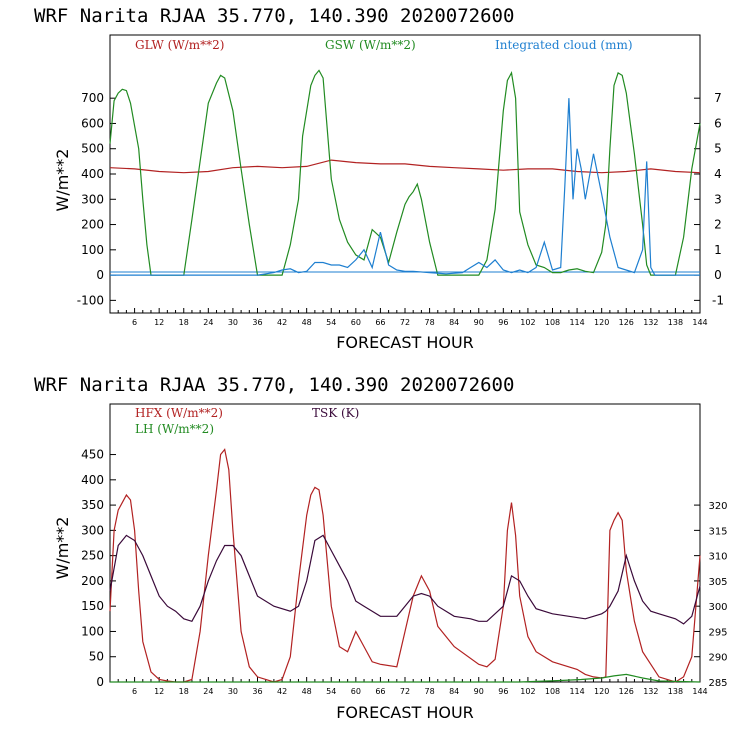 Image resolution: width=740 pixels, height=740 pixels. Describe the element at coordinates (92, 149) in the screenshot. I see `y-tick-label: 500` at that location.